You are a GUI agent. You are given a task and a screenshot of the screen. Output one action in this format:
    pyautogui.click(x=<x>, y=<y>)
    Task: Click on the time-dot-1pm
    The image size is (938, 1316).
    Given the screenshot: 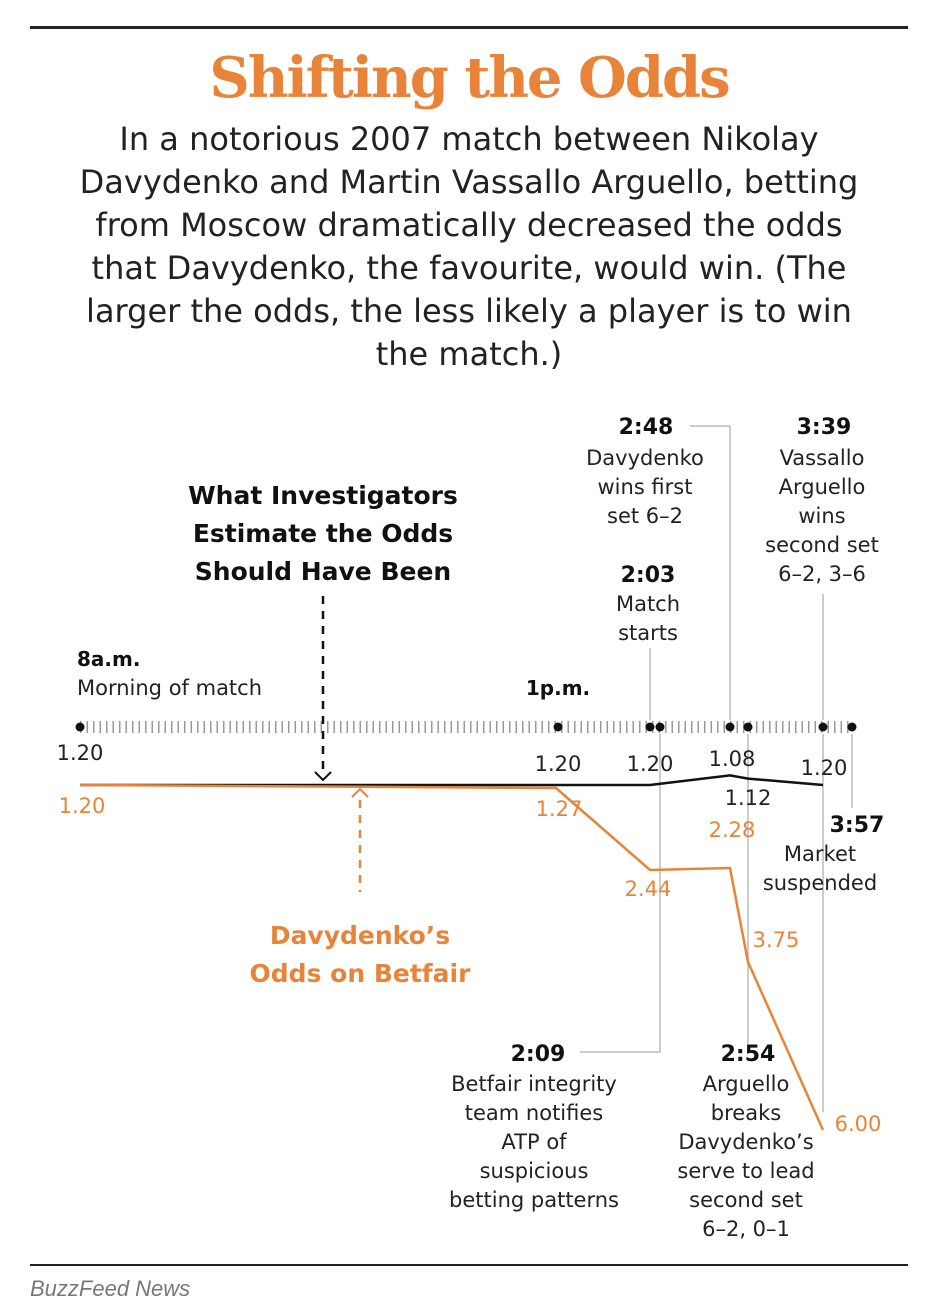 What is the action you would take?
    pyautogui.click(x=558, y=727)
    